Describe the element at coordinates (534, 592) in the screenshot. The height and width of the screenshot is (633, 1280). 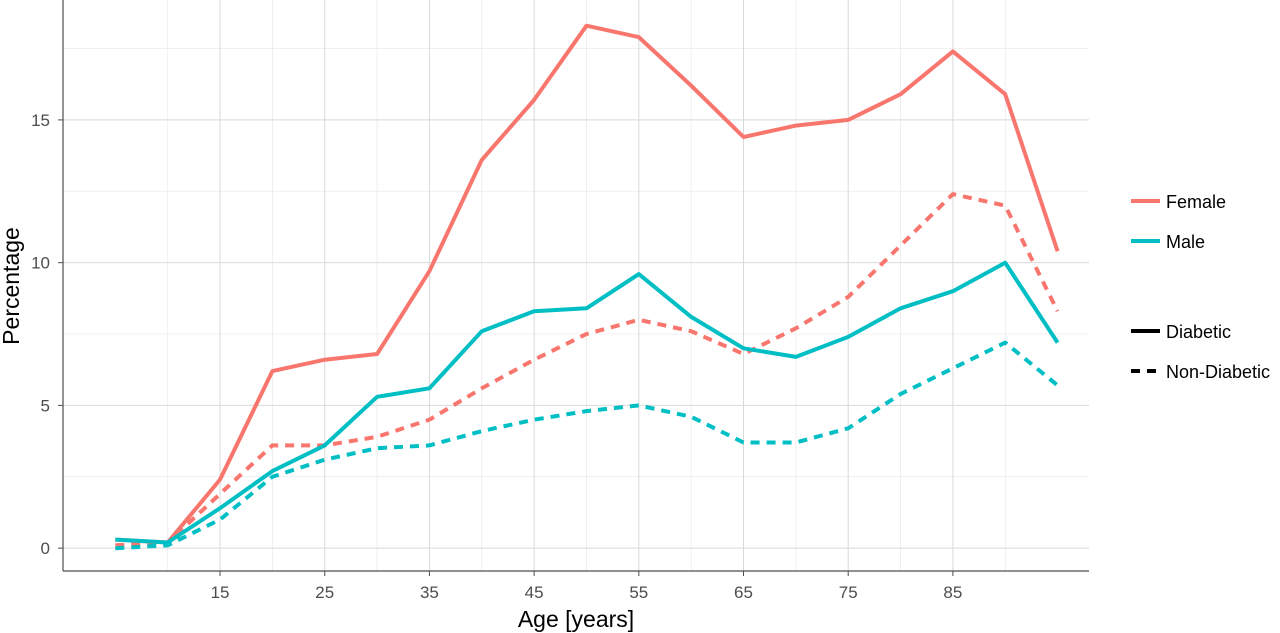
I see `x-tick-label: 45` at that location.